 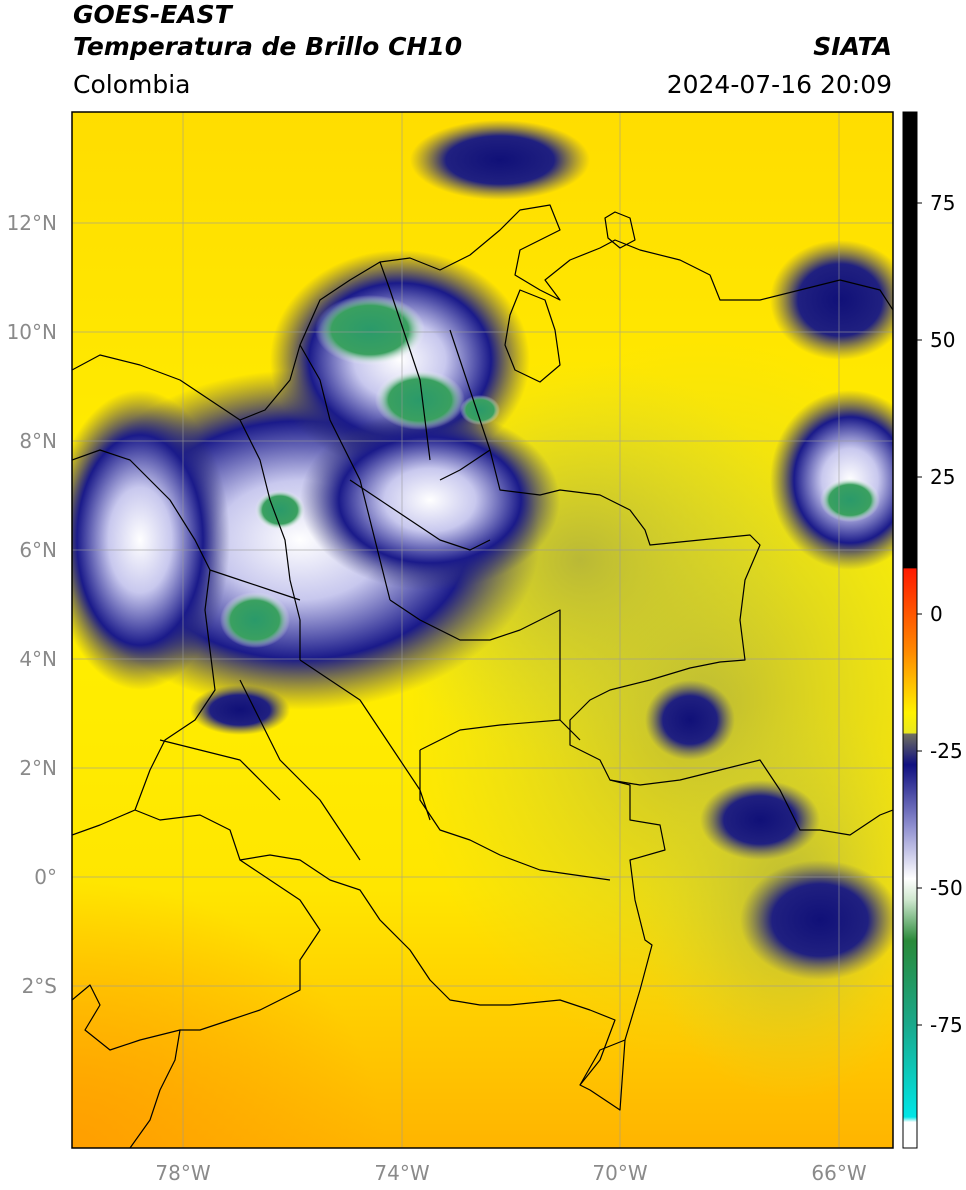 What do you see at coordinates (32, 604) in the screenshot?
I see `latitude-axis: 12°N 10°N 8°N 6°N 4°N 2°N 0° 2°S` at bounding box center [32, 604].